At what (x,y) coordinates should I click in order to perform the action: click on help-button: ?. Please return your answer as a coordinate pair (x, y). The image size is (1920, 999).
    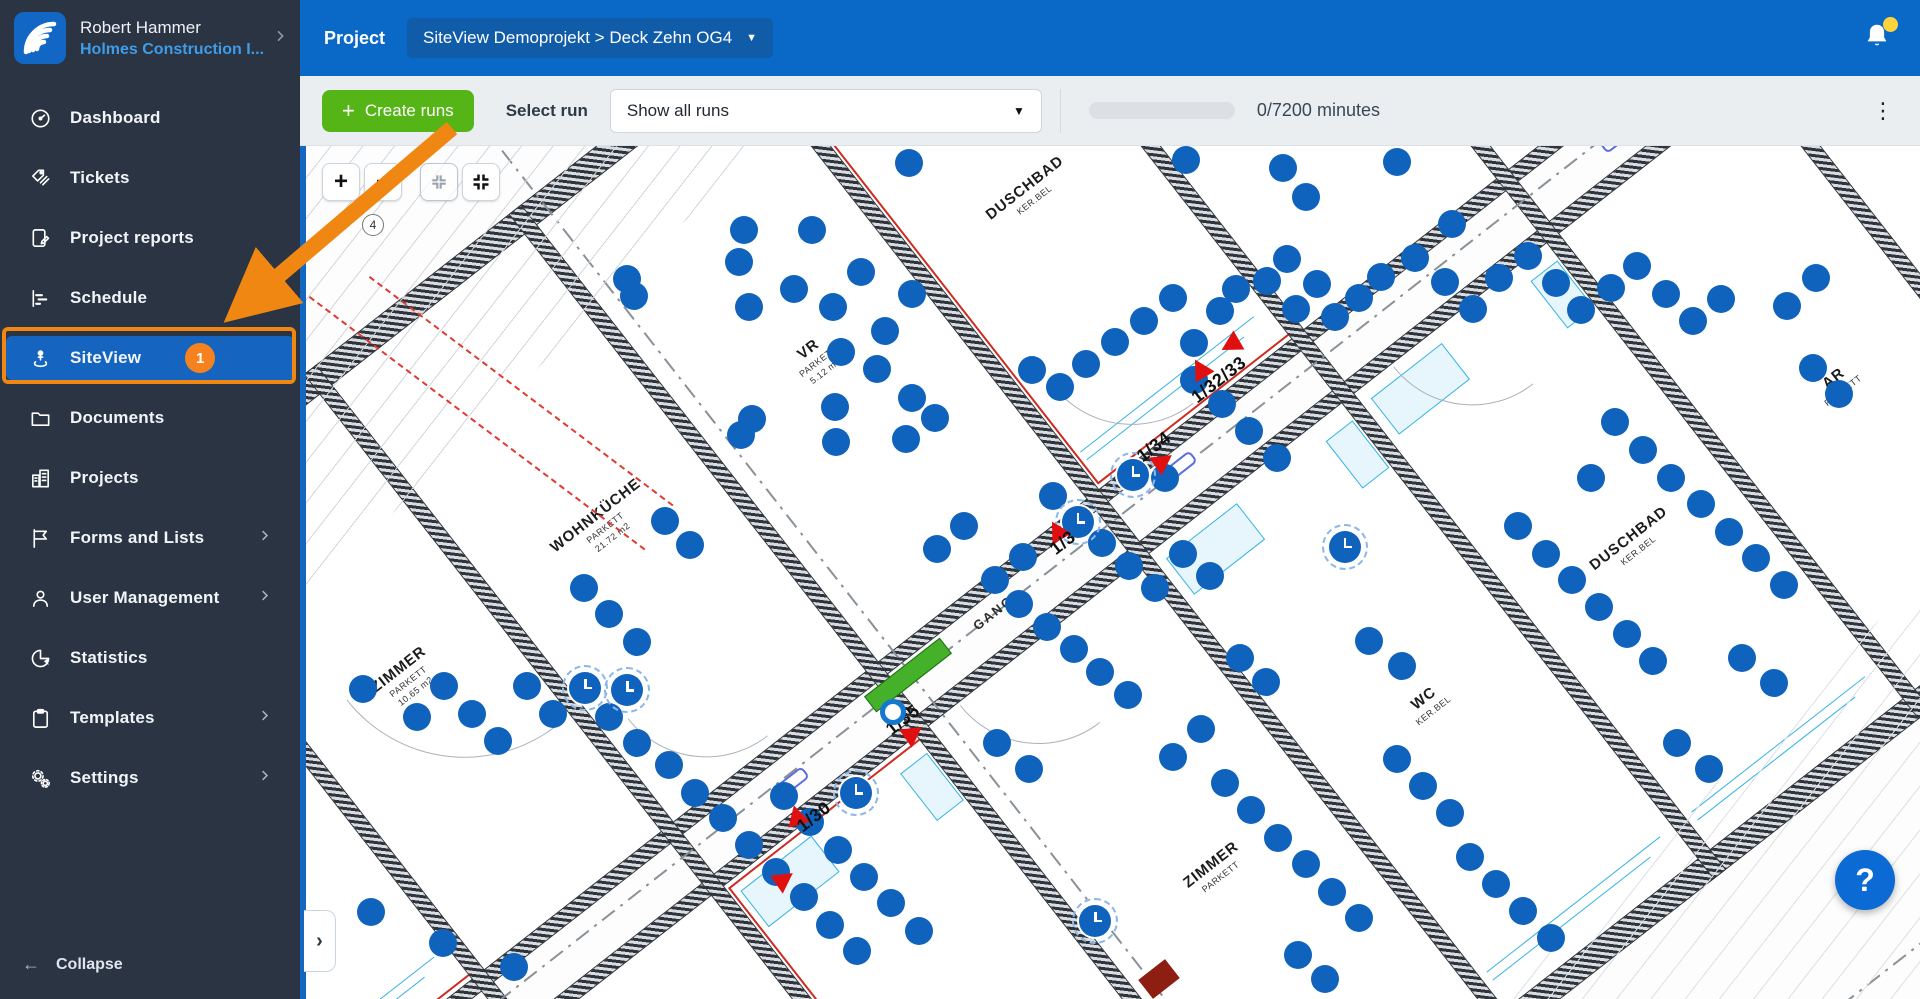
    Looking at the image, I should click on (1865, 880).